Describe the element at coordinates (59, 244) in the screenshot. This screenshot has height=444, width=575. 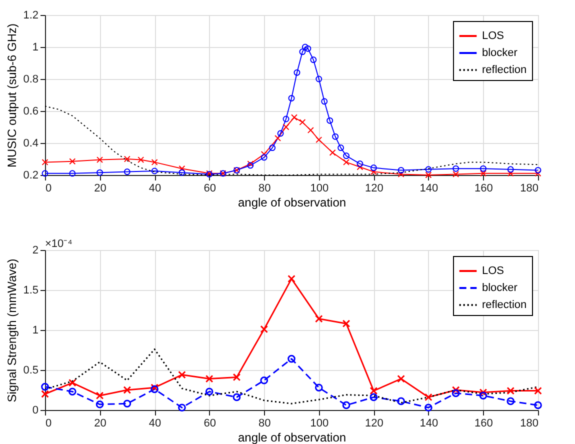
I see `text: ×10⁻⁴` at that location.